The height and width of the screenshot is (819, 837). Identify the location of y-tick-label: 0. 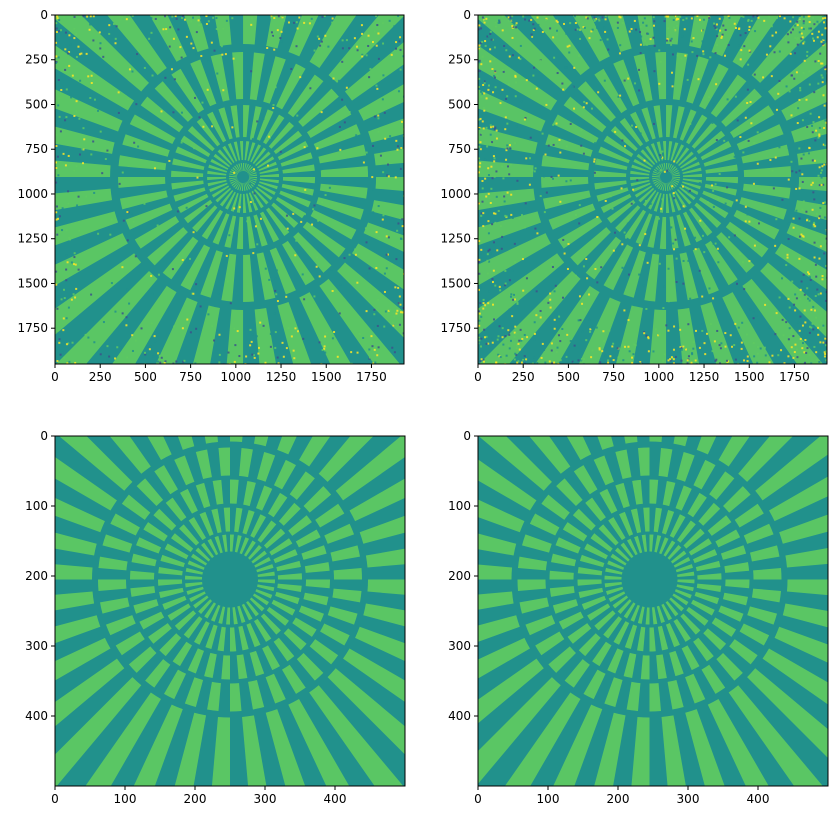
(467, 436).